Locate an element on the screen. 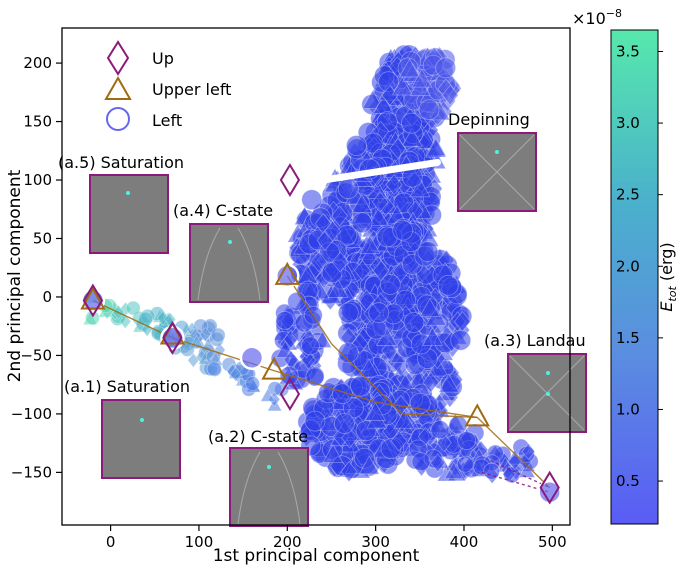  x-tick-label: 0 is located at coordinates (111, 542).